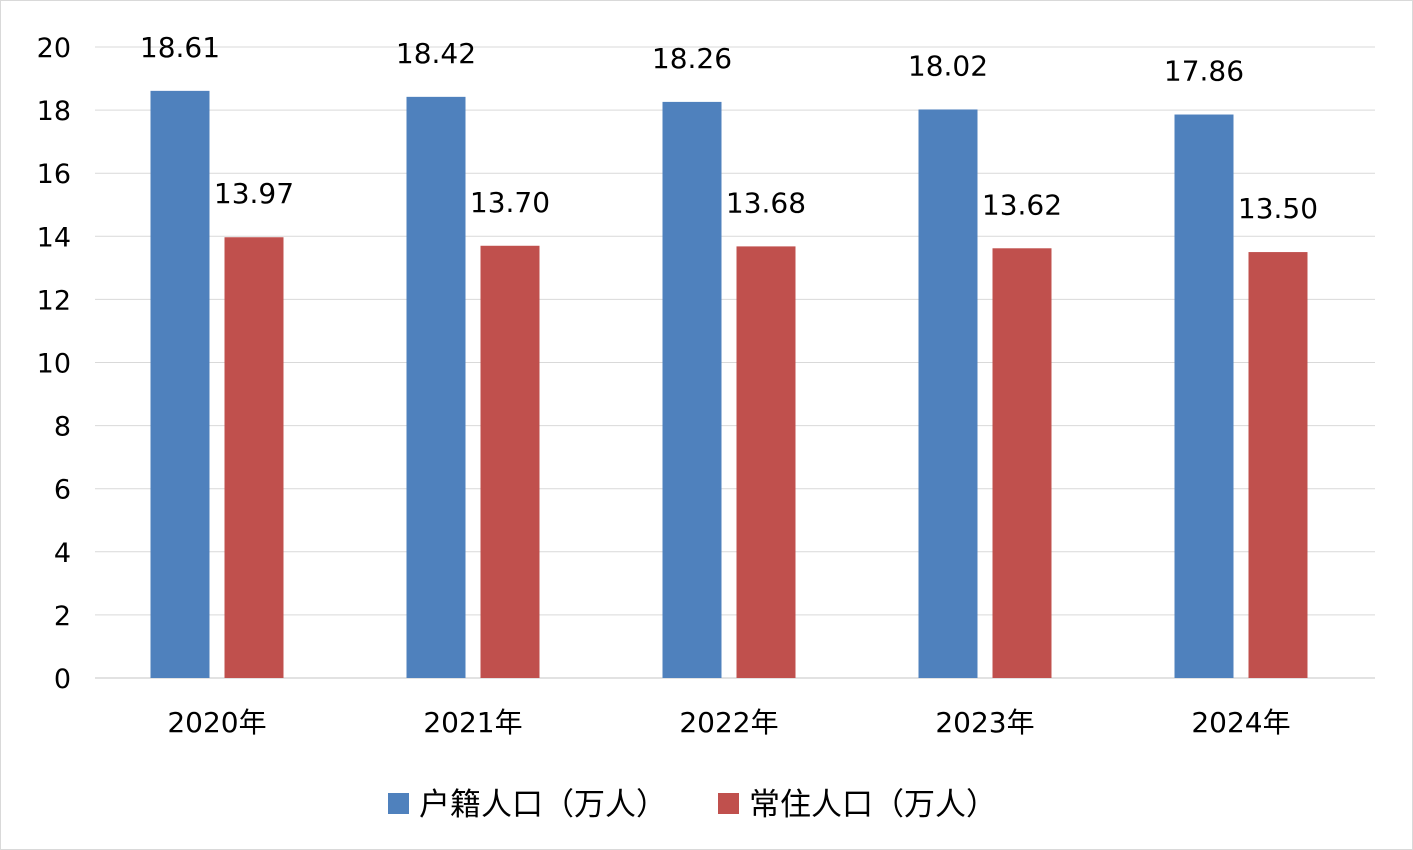 The image size is (1413, 850). Describe the element at coordinates (543, 805) in the screenshot. I see `legend-label: 户籍人口（万人）` at that location.